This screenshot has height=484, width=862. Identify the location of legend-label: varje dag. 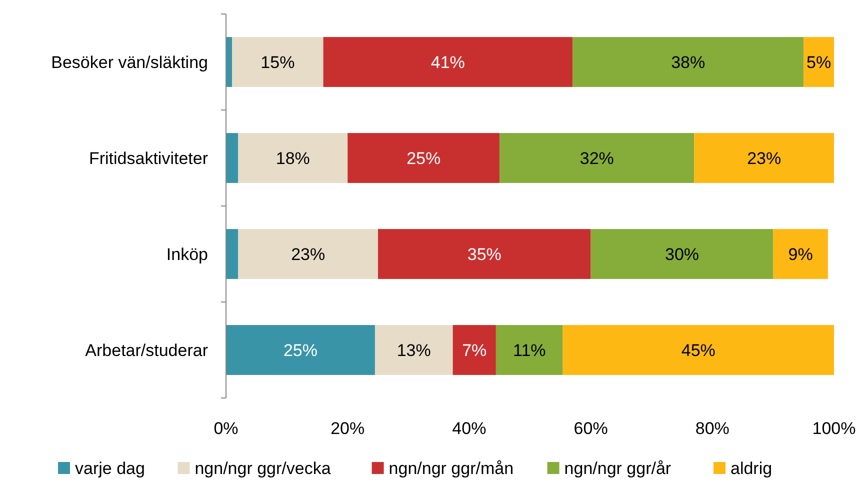
(110, 468).